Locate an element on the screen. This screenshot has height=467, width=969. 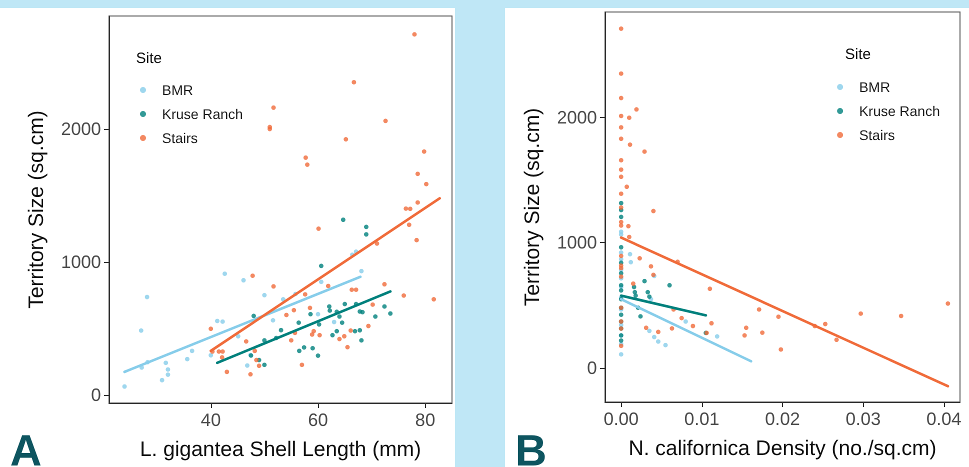
text: B is located at coordinates (531, 446).